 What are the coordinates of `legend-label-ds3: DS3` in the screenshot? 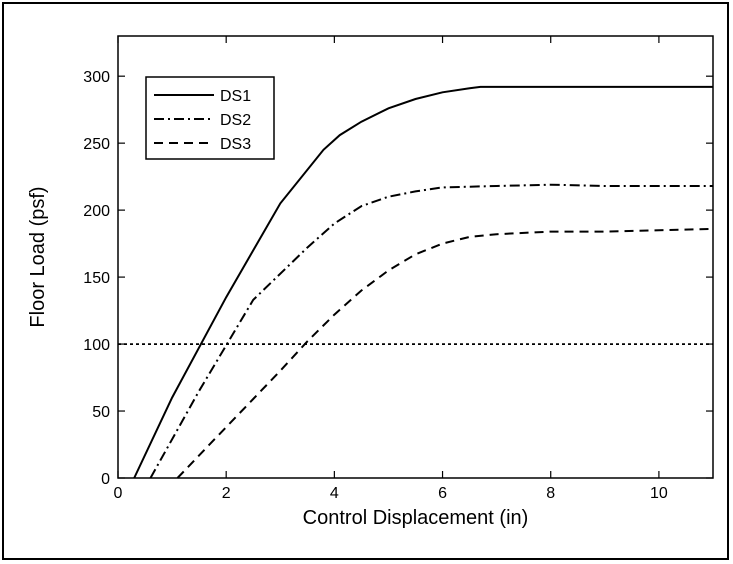 It's located at (235, 144).